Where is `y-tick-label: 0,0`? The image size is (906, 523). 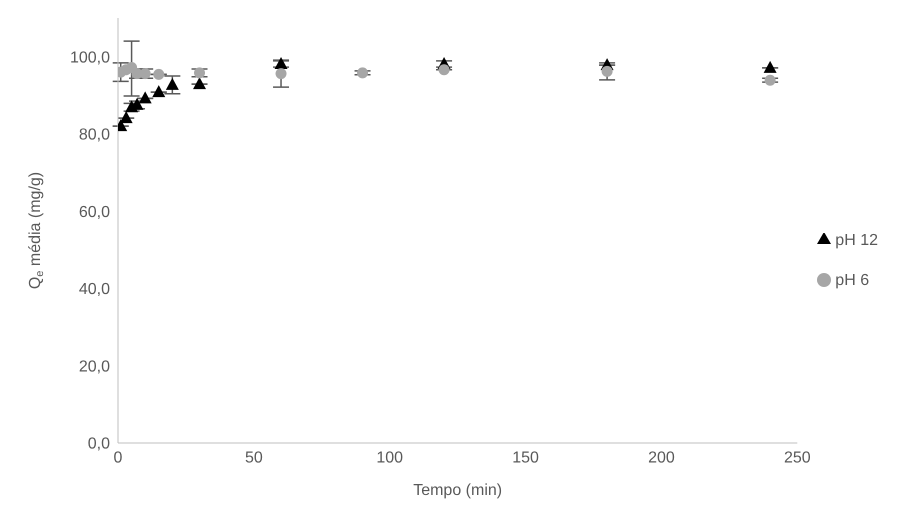 y-tick-label: 0,0 is located at coordinates (99, 444).